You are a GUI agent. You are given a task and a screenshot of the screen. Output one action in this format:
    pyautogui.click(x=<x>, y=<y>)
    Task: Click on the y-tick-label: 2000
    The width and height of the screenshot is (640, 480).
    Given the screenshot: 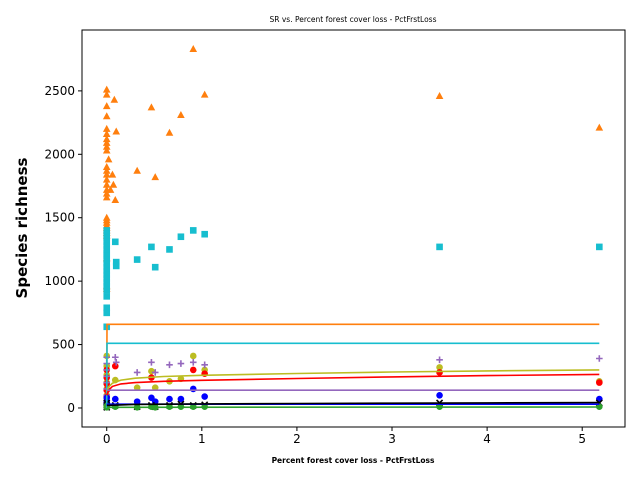 What is the action you would take?
    pyautogui.click(x=59, y=154)
    